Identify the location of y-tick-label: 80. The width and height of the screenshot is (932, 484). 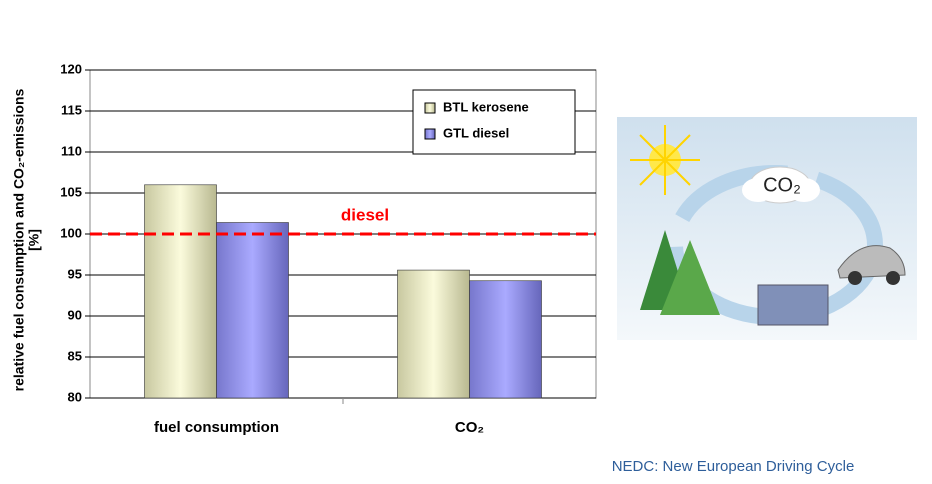
(75, 396).